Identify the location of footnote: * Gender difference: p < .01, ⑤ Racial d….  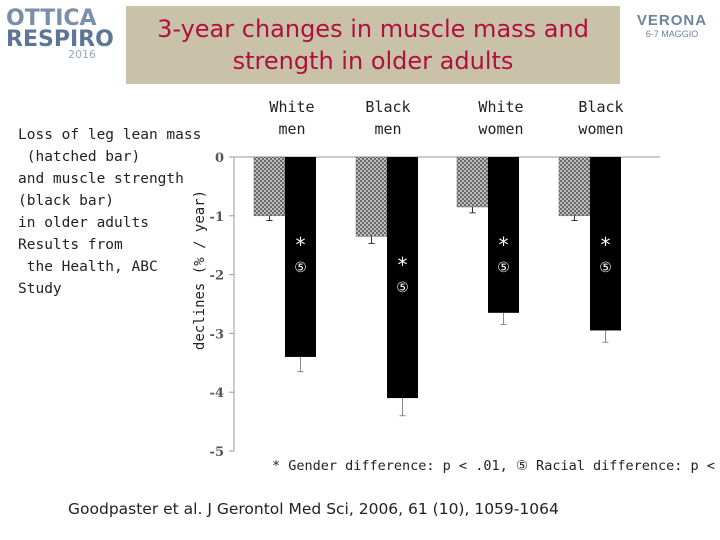
(496, 466).